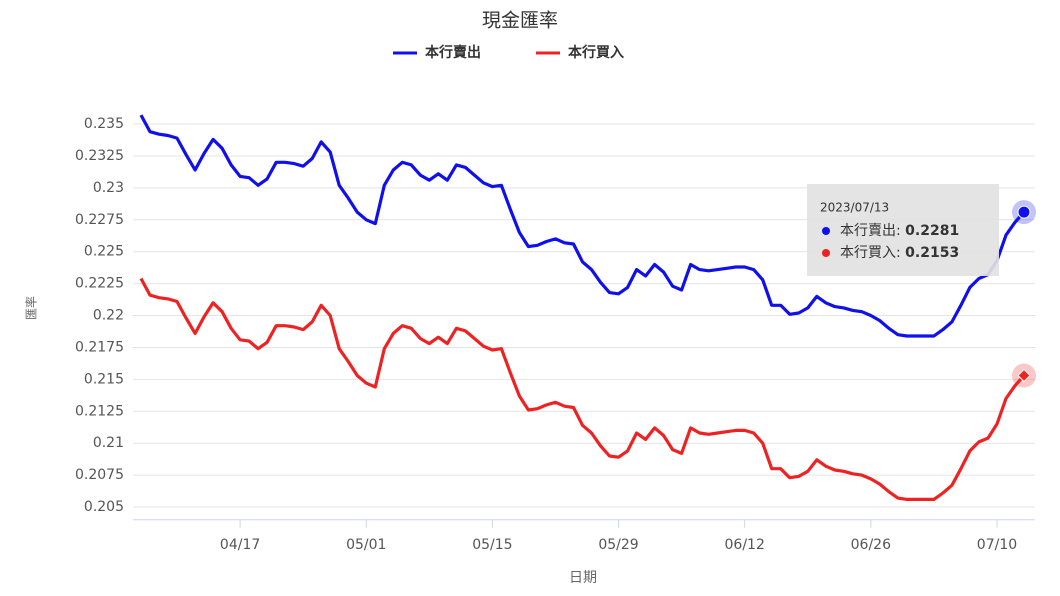 The height and width of the screenshot is (596, 1060). I want to click on x-tick-label: 05/15, so click(492, 545).